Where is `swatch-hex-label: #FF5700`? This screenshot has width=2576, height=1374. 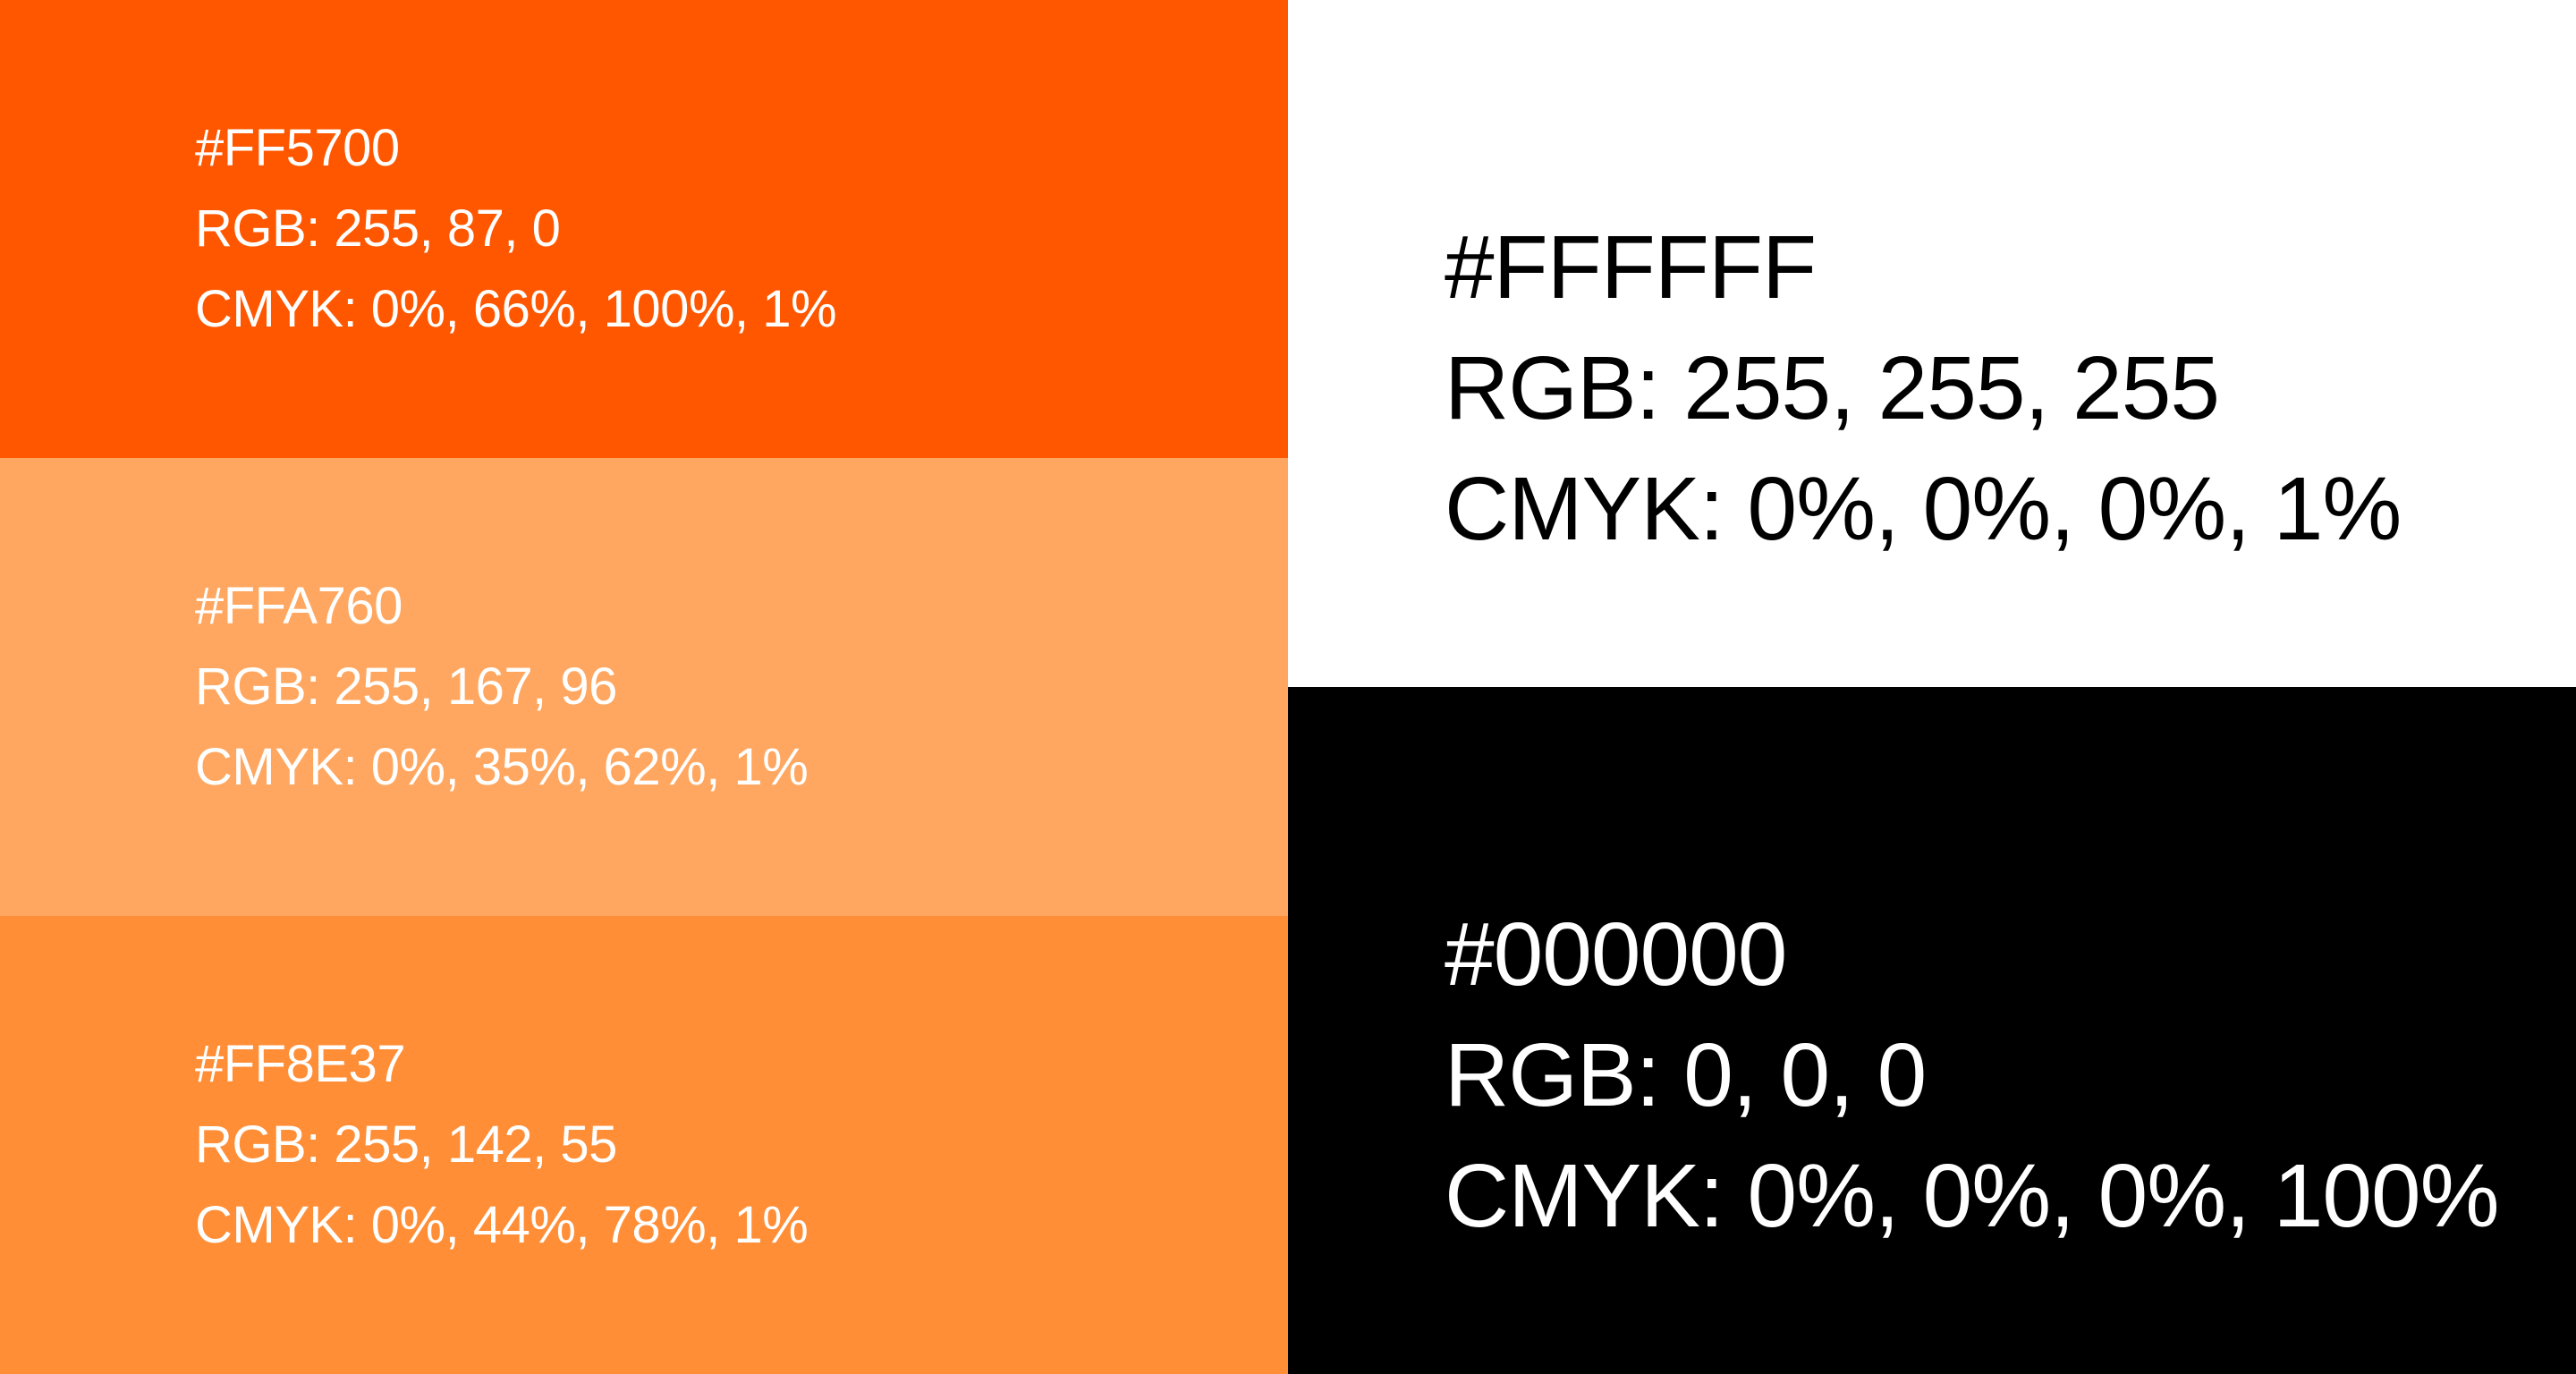 swatch-hex-label: #FF5700 is located at coordinates (297, 148).